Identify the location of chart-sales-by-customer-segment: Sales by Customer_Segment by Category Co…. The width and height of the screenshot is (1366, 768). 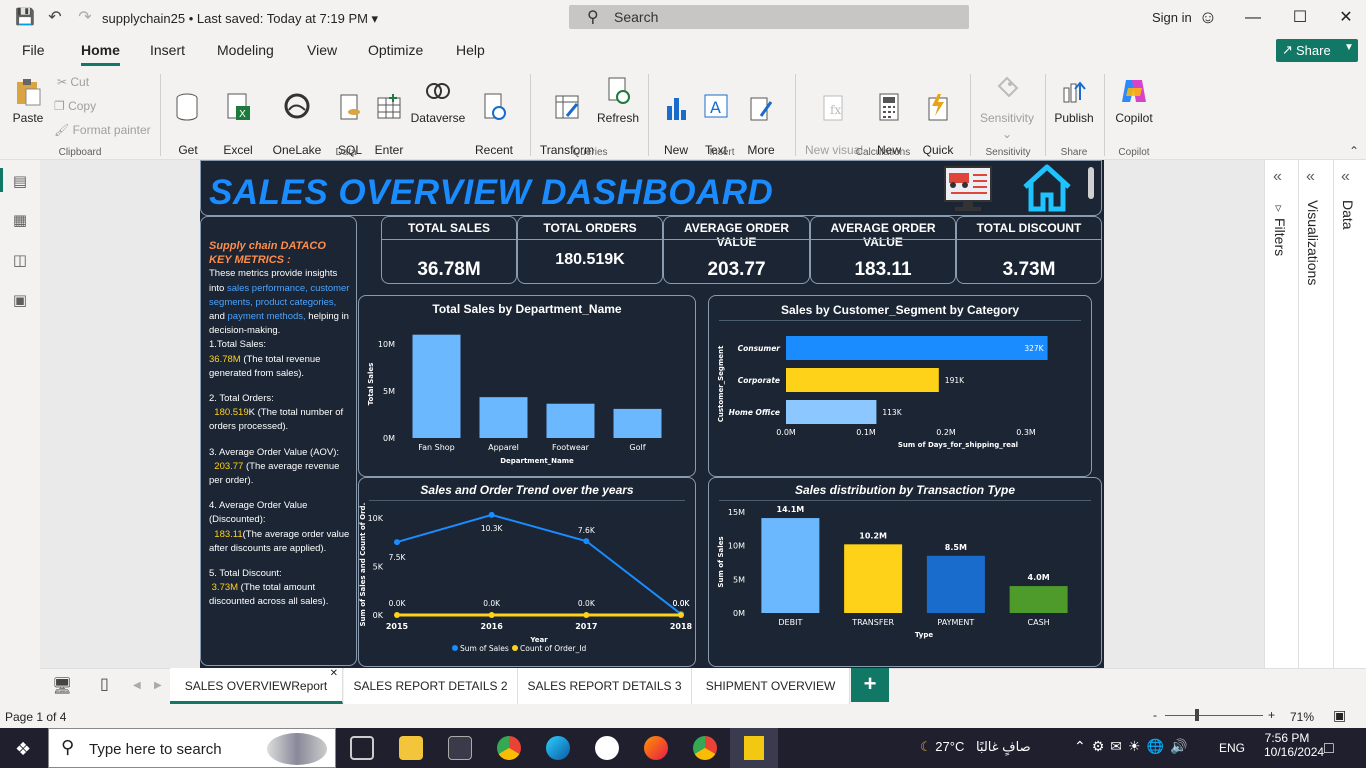
(900, 386).